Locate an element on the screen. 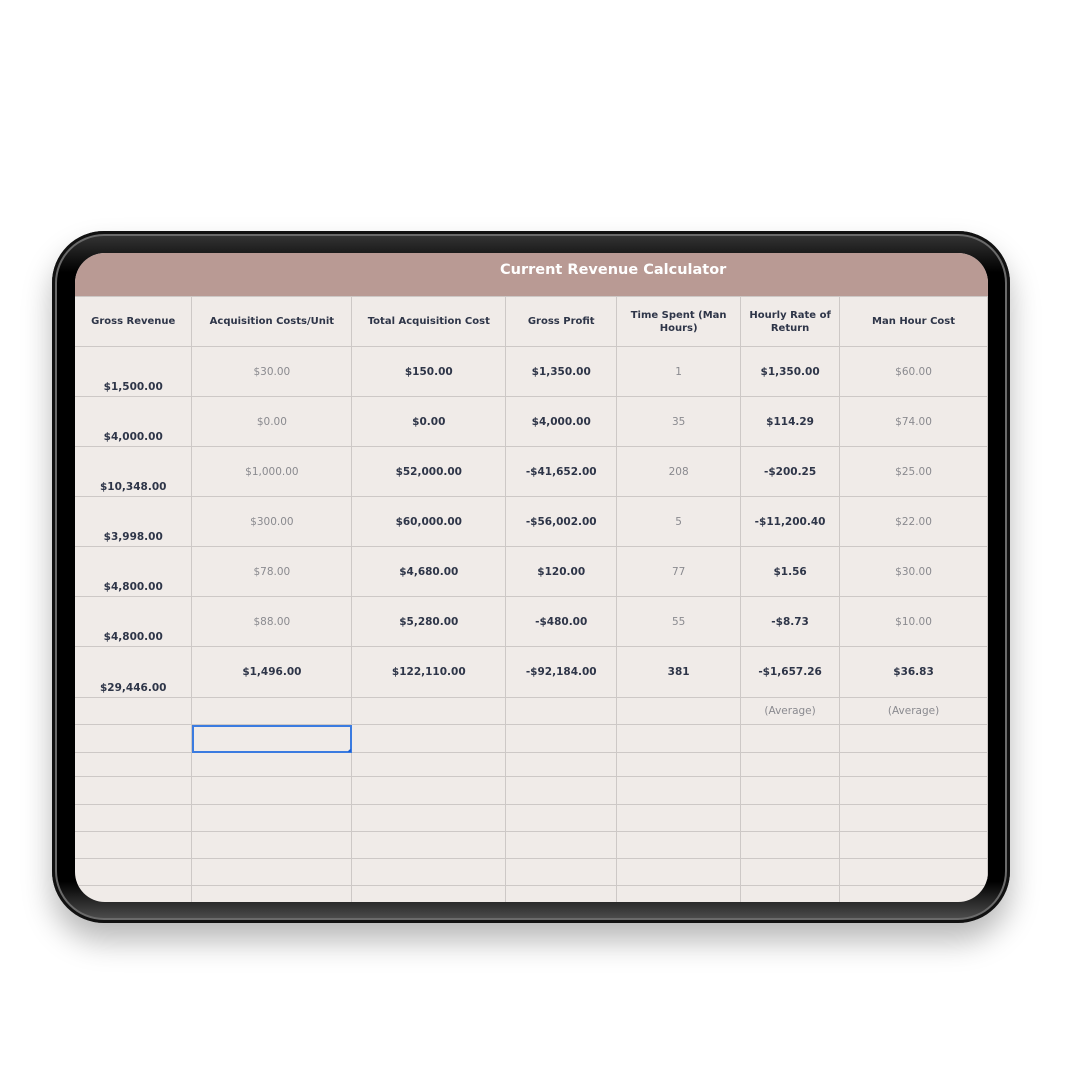 The image size is (1080, 1080). total-cell: -$1,657.26 is located at coordinates (790, 672).